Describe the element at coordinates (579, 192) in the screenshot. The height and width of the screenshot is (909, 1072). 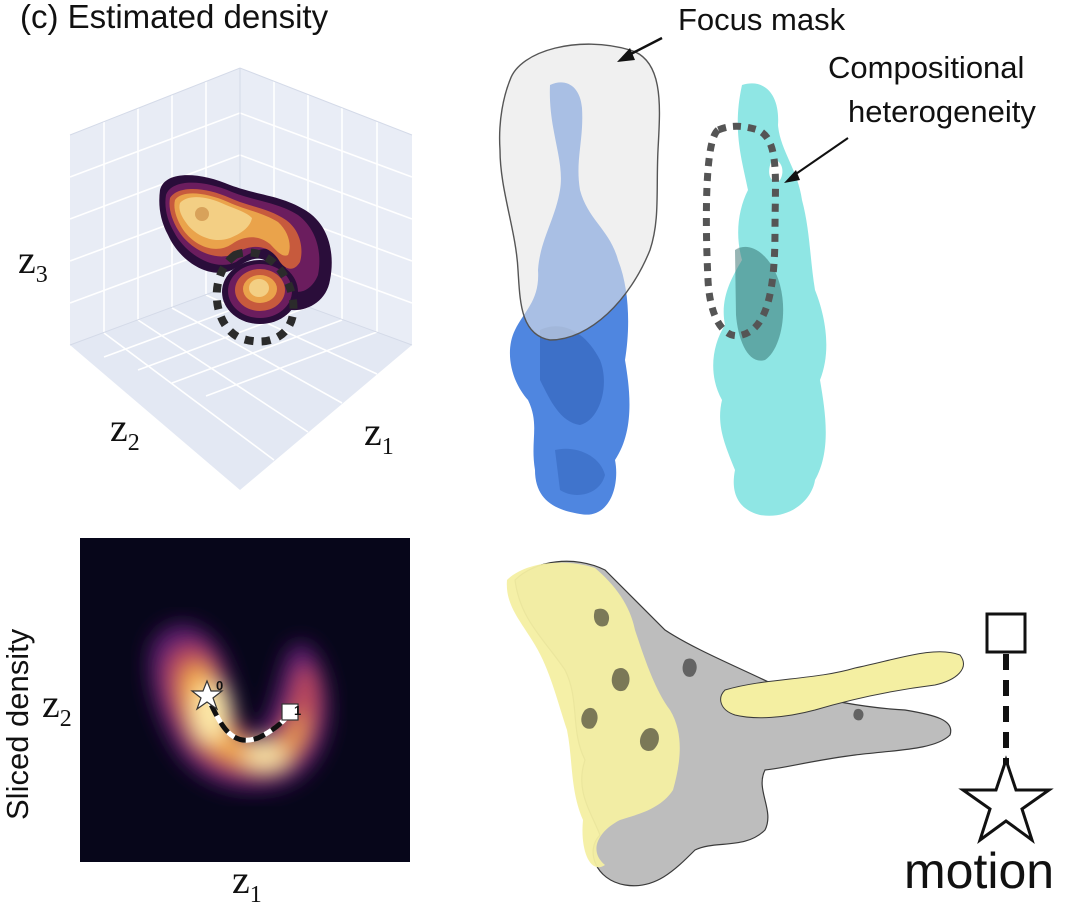
I see `focus-mask-shape` at that location.